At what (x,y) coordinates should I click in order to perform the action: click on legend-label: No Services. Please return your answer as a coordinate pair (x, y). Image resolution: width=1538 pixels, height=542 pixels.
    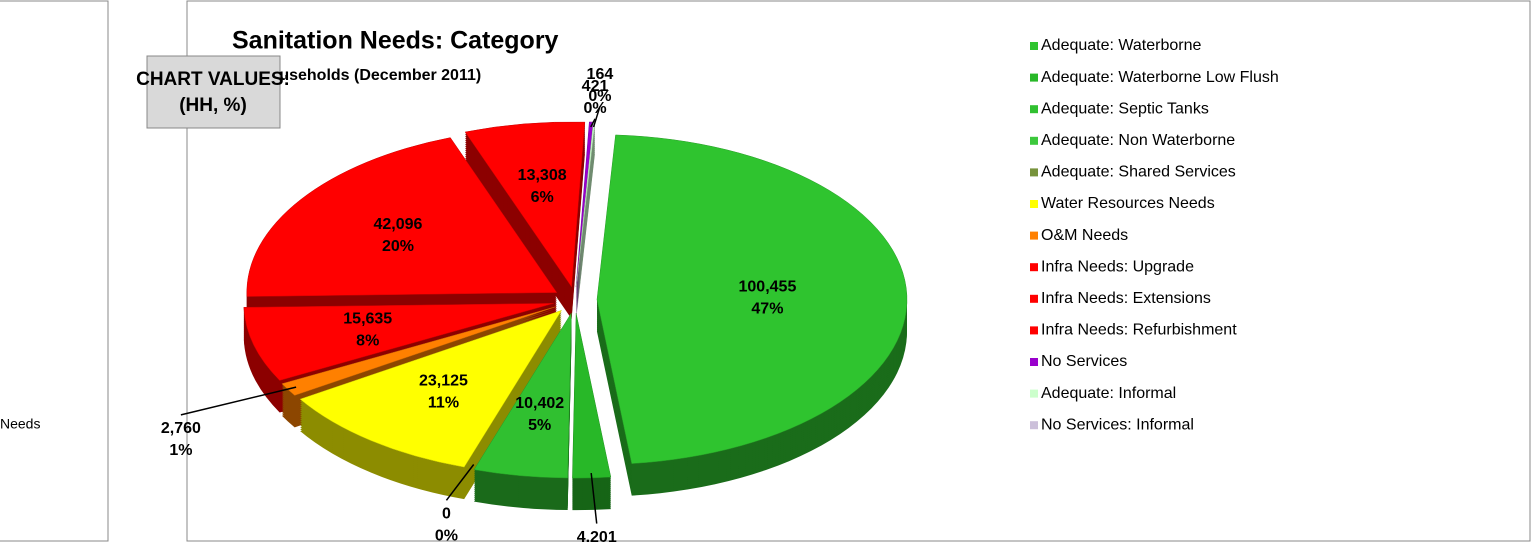
    Looking at the image, I should click on (1084, 361).